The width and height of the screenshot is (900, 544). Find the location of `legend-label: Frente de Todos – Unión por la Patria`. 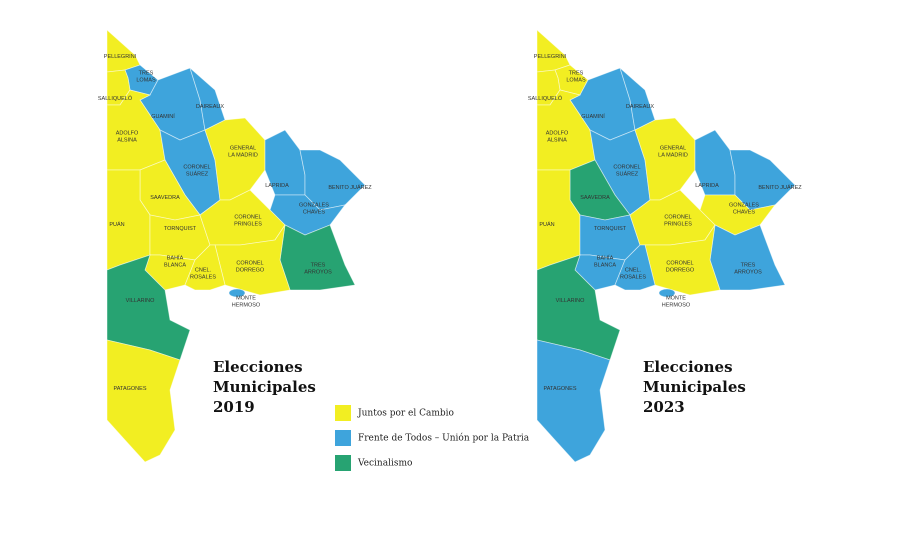

legend-label: Frente de Todos – Unión por la Patria is located at coordinates (444, 438).